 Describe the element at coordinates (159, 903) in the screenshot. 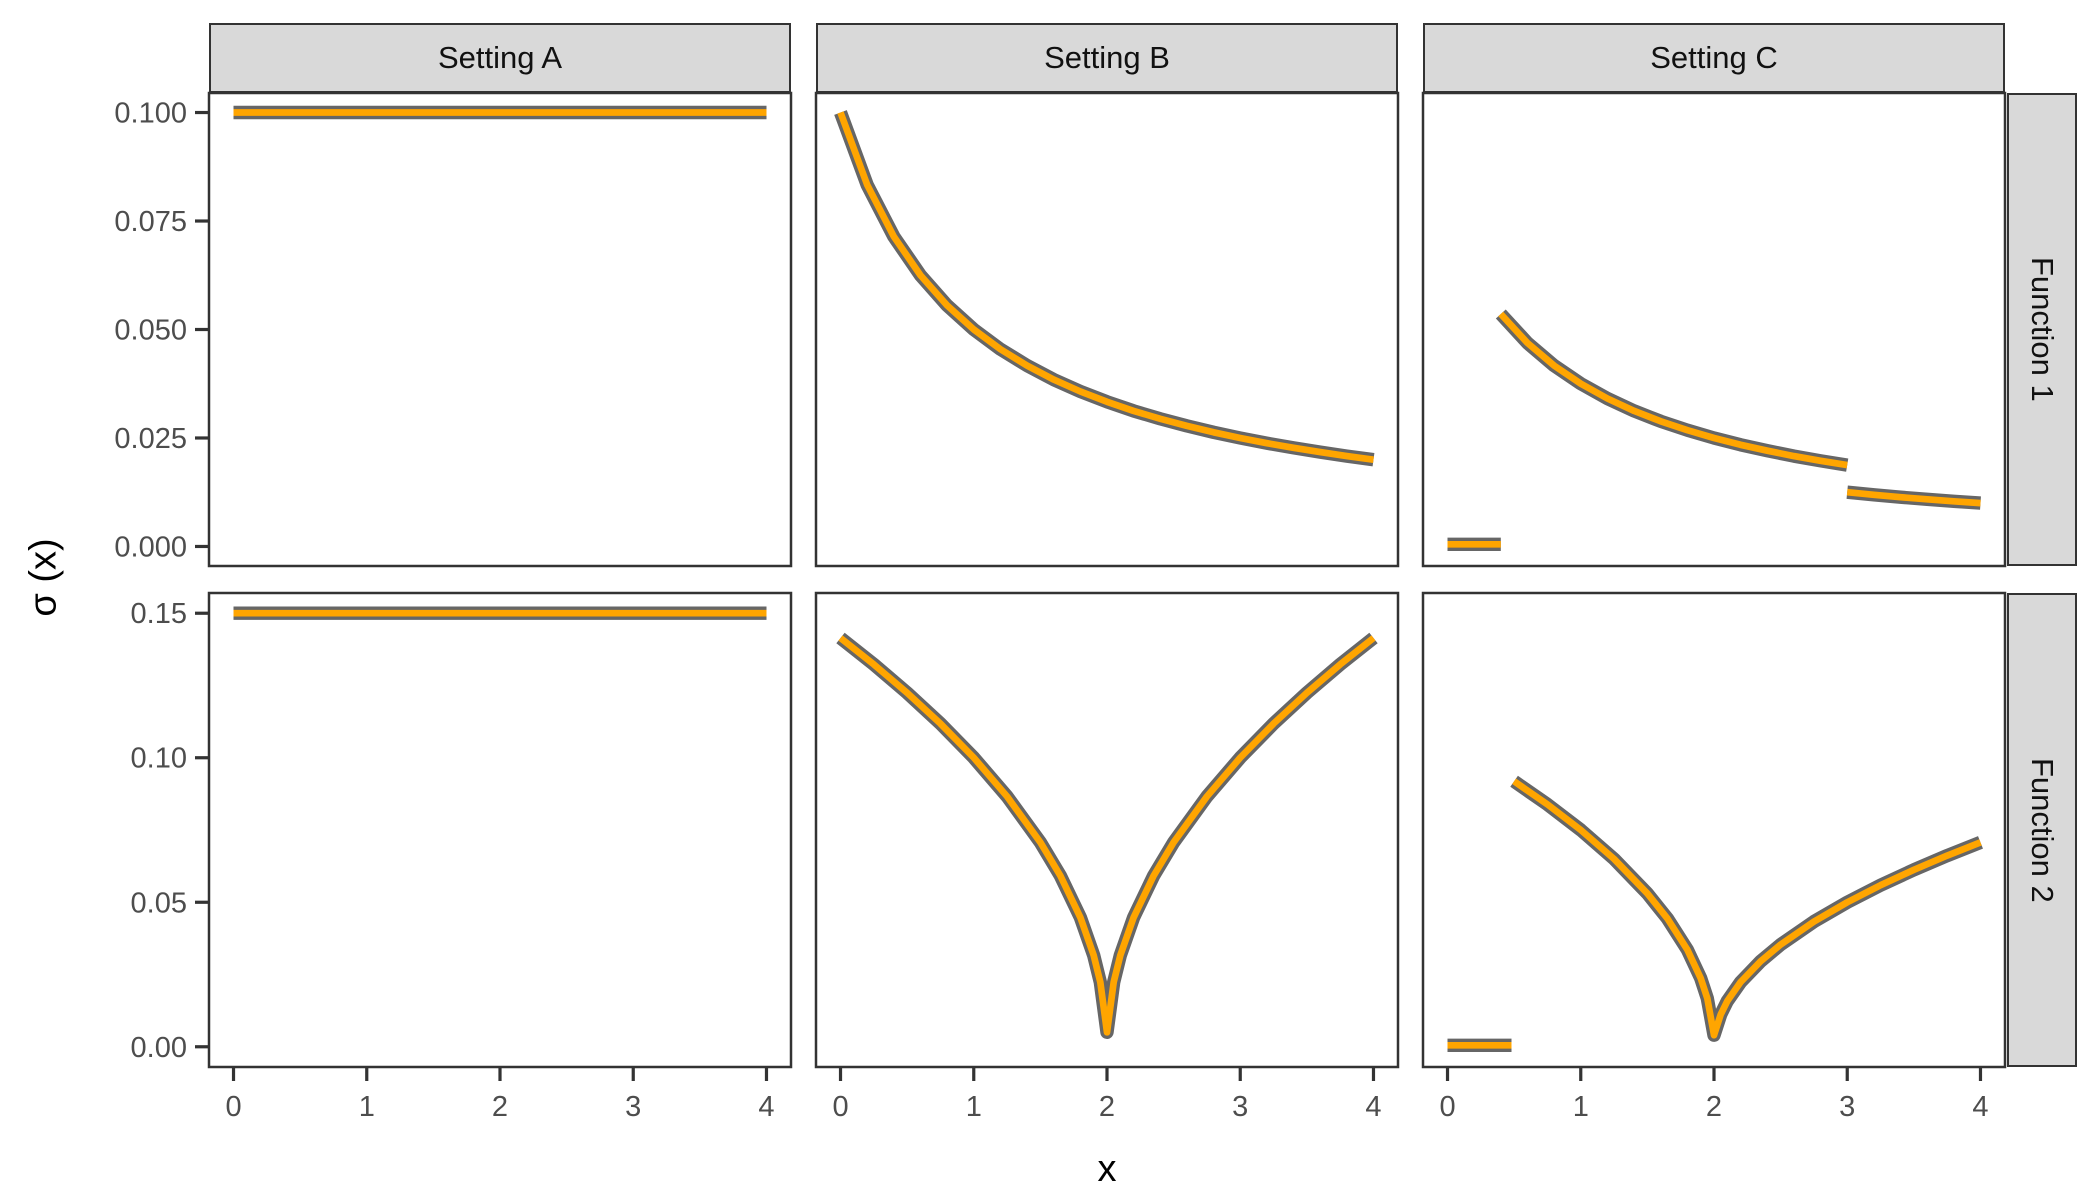

I see `y-tick-label: 0.05` at that location.